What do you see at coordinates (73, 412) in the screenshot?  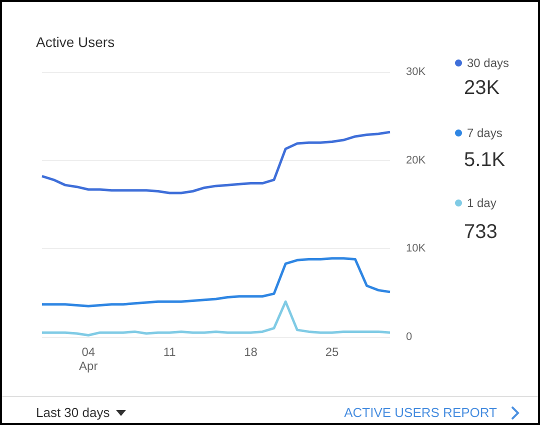 I see `text: Last 30 days` at bounding box center [73, 412].